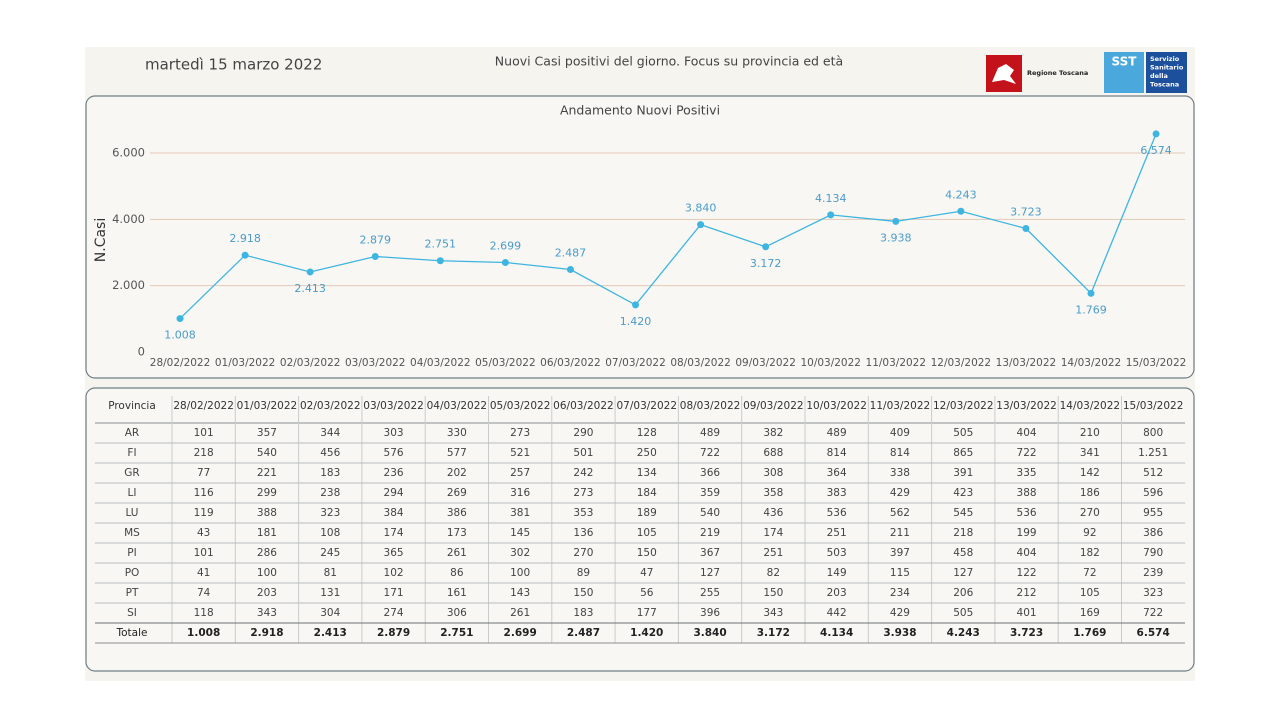 The image size is (1280, 720). I want to click on y-tick-label: 2.000, so click(128, 285).